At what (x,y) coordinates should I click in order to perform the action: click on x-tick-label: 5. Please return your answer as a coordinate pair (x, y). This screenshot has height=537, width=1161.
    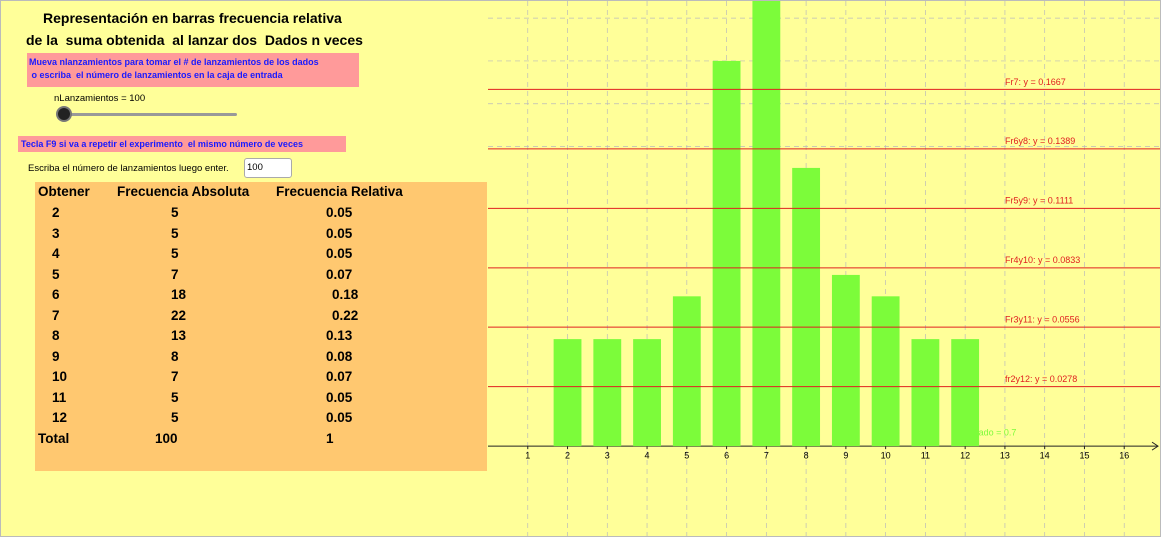
    Looking at the image, I should click on (686, 455).